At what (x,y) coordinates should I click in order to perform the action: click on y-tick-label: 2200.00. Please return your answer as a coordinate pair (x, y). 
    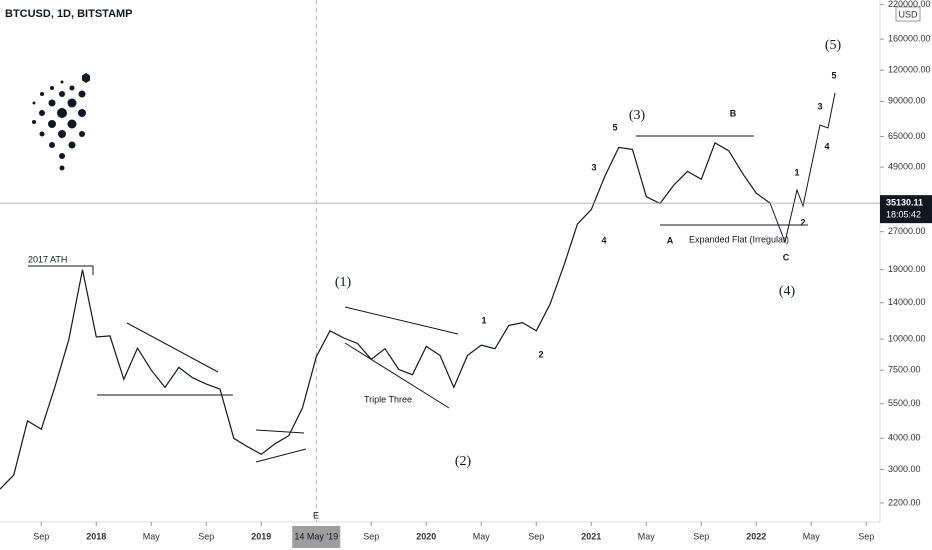
    Looking at the image, I should click on (904, 502).